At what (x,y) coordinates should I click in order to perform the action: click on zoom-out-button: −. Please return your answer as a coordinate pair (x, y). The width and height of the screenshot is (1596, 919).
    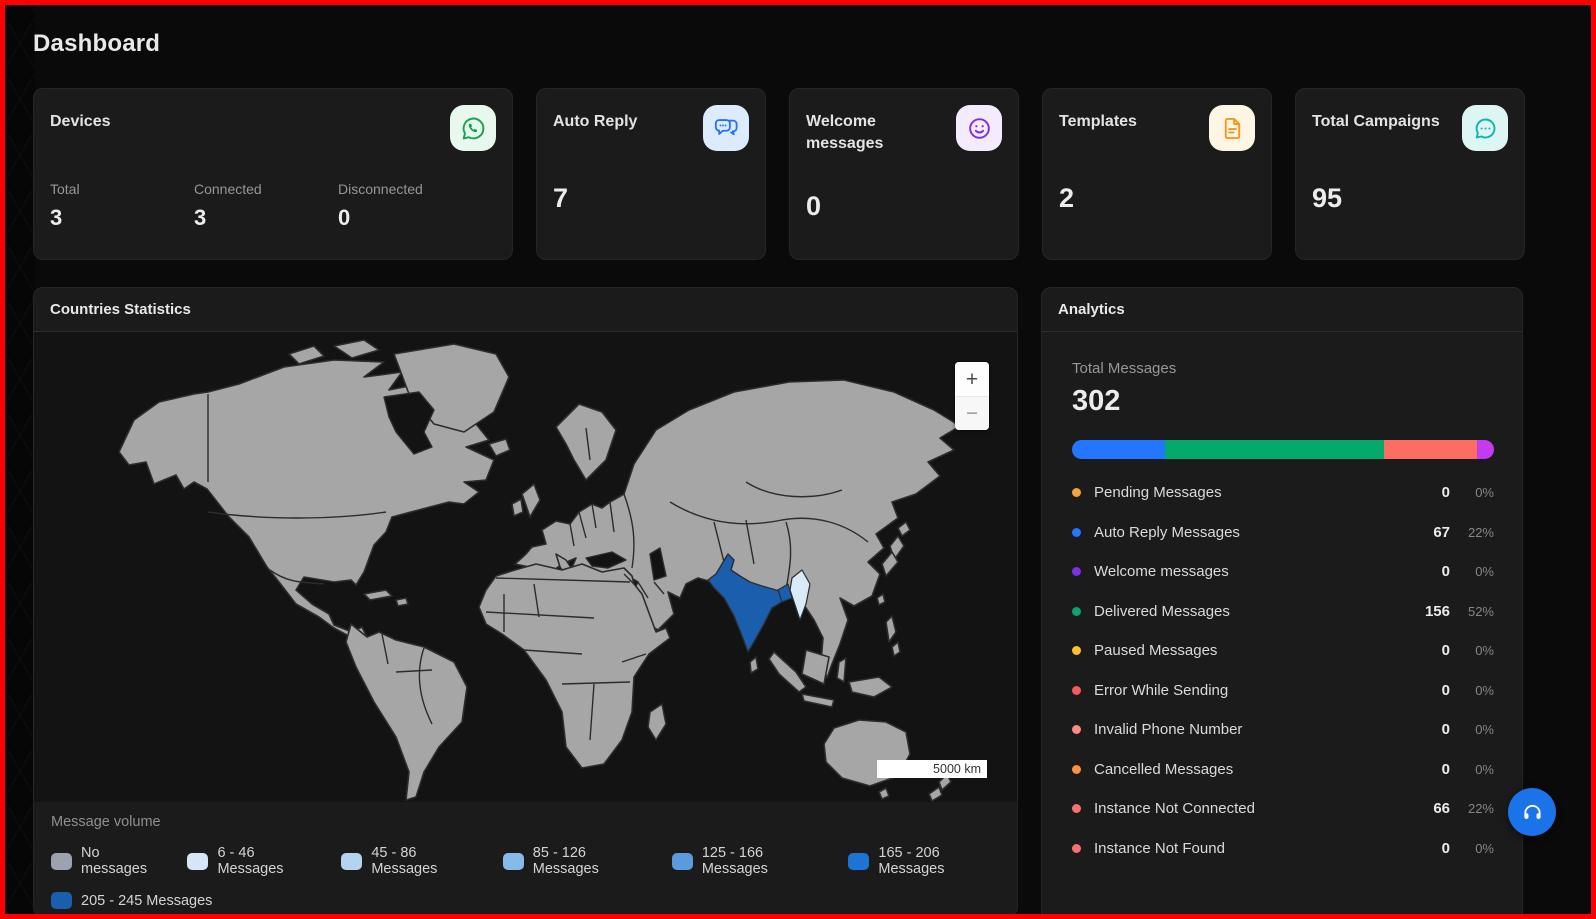
    Looking at the image, I should click on (972, 413).